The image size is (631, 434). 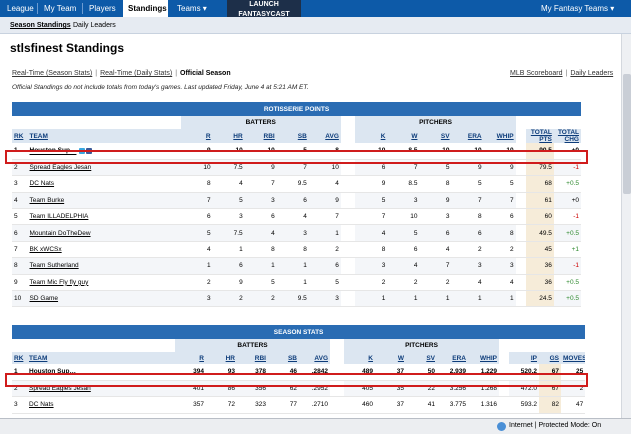 I want to click on team-link: Spread Eagles Jesan, so click(x=101, y=389).